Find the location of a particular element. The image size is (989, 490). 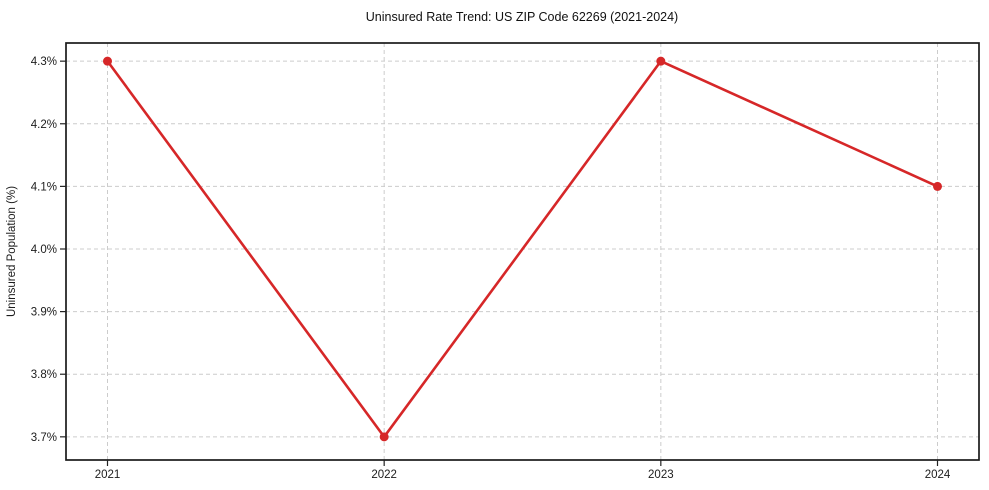

y-axis-label: Uninsured Population (%) is located at coordinates (12, 251).